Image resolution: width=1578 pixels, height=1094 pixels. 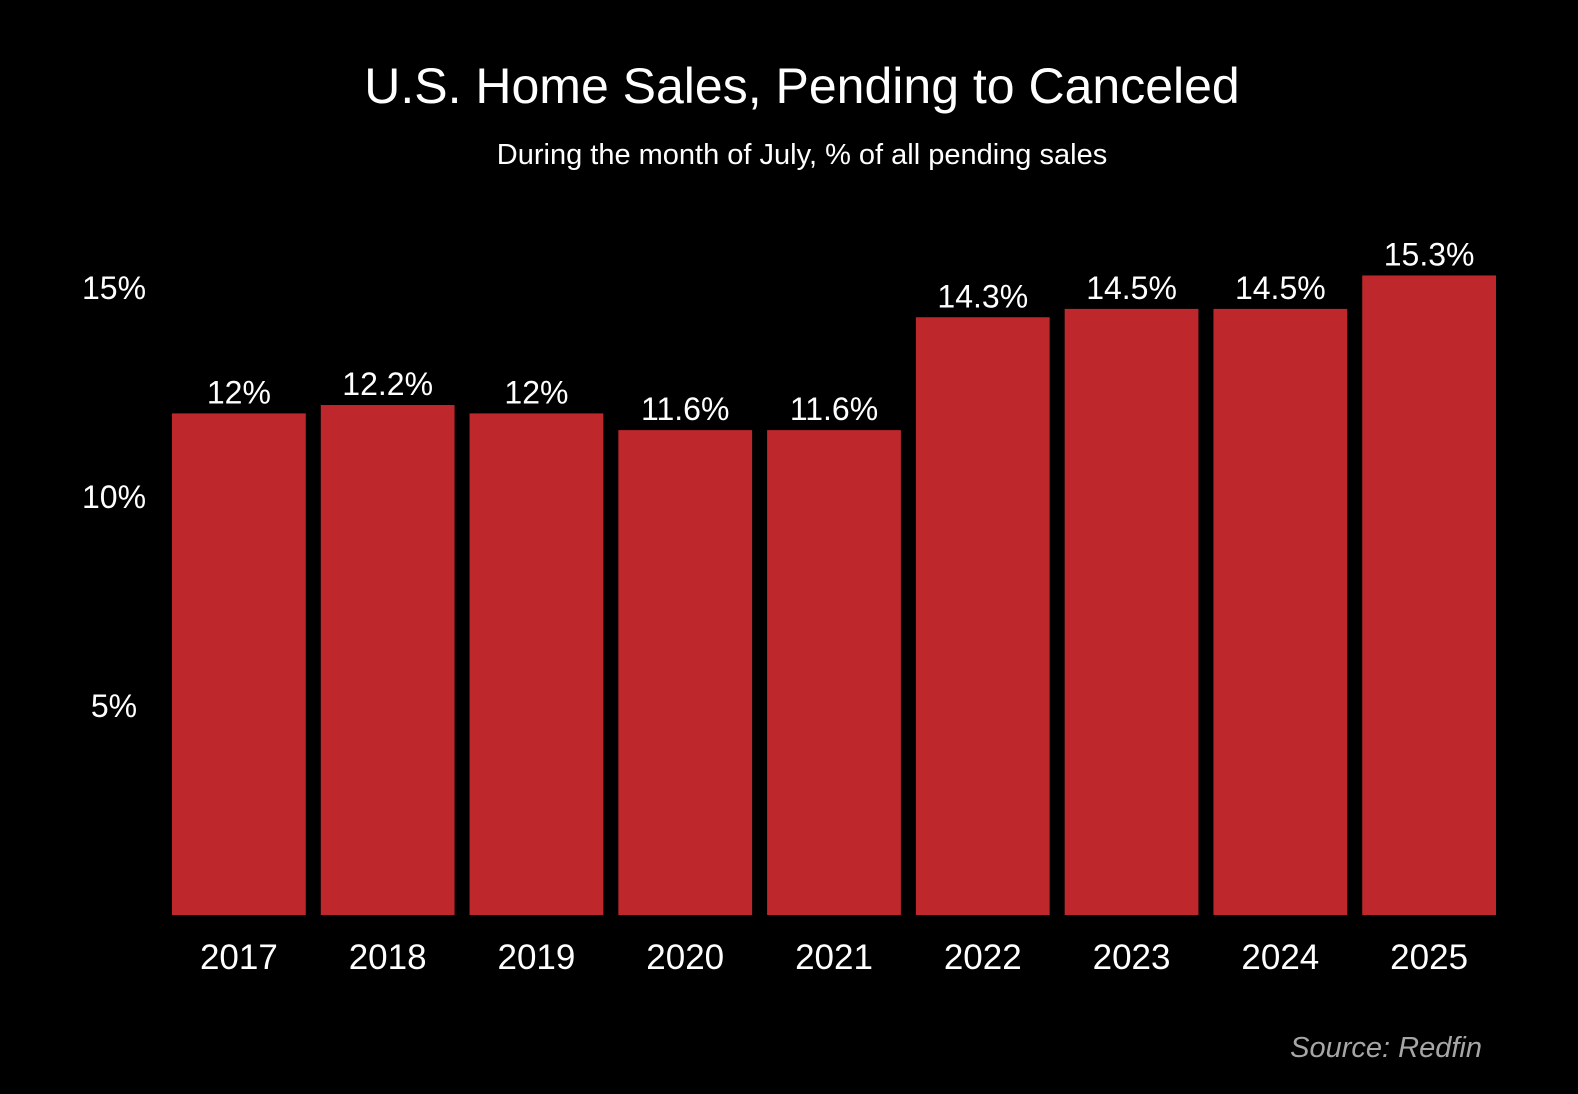 I want to click on bar-2025, so click(x=1429, y=595).